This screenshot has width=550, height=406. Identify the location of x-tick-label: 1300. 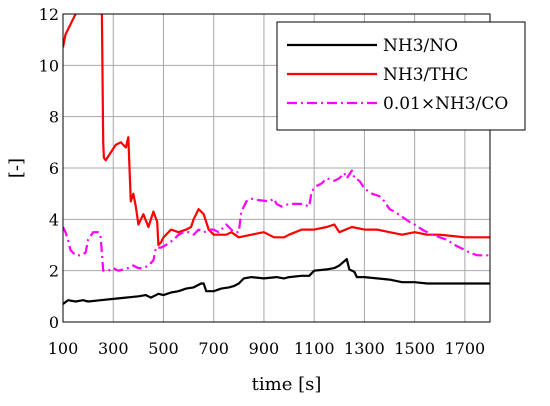
(364, 348).